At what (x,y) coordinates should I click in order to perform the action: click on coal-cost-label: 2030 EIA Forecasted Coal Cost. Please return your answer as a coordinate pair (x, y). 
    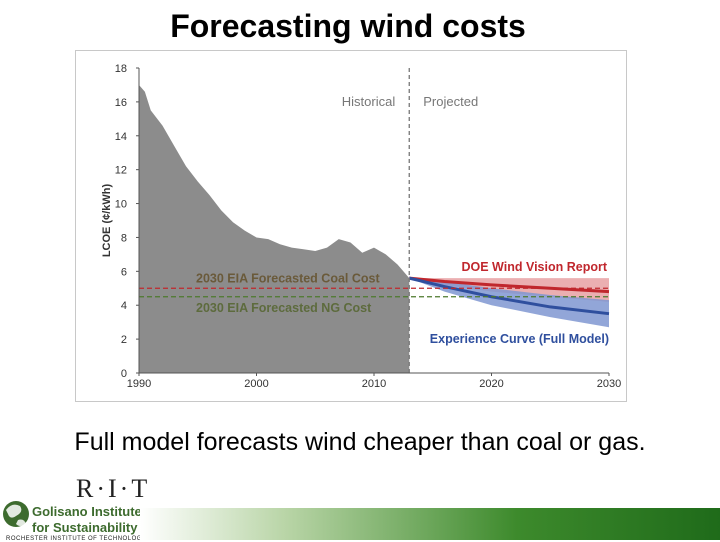
    Looking at the image, I should click on (288, 278).